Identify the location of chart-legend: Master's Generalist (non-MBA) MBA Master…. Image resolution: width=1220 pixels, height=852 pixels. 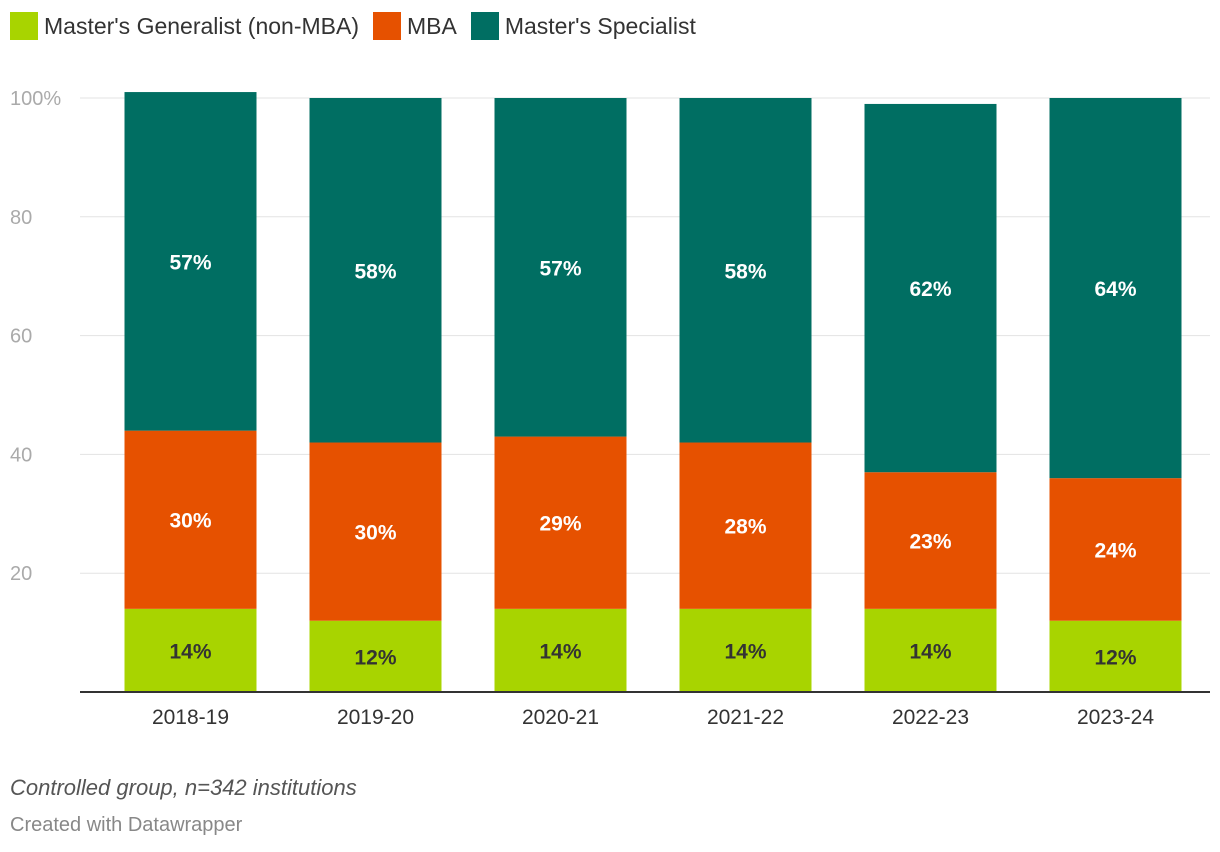
(360, 26).